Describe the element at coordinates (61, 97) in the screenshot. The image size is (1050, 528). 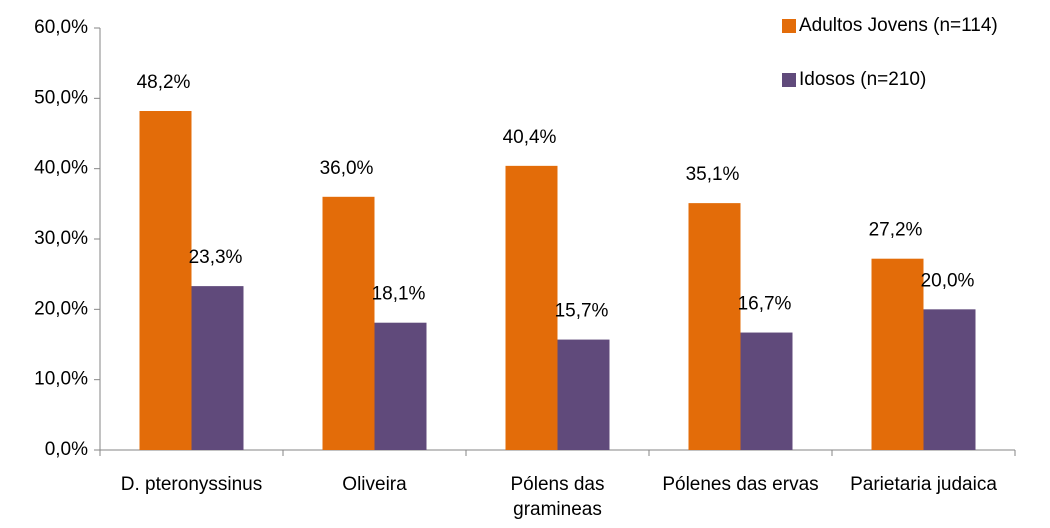
I see `y-tick-label: 50,0%` at that location.